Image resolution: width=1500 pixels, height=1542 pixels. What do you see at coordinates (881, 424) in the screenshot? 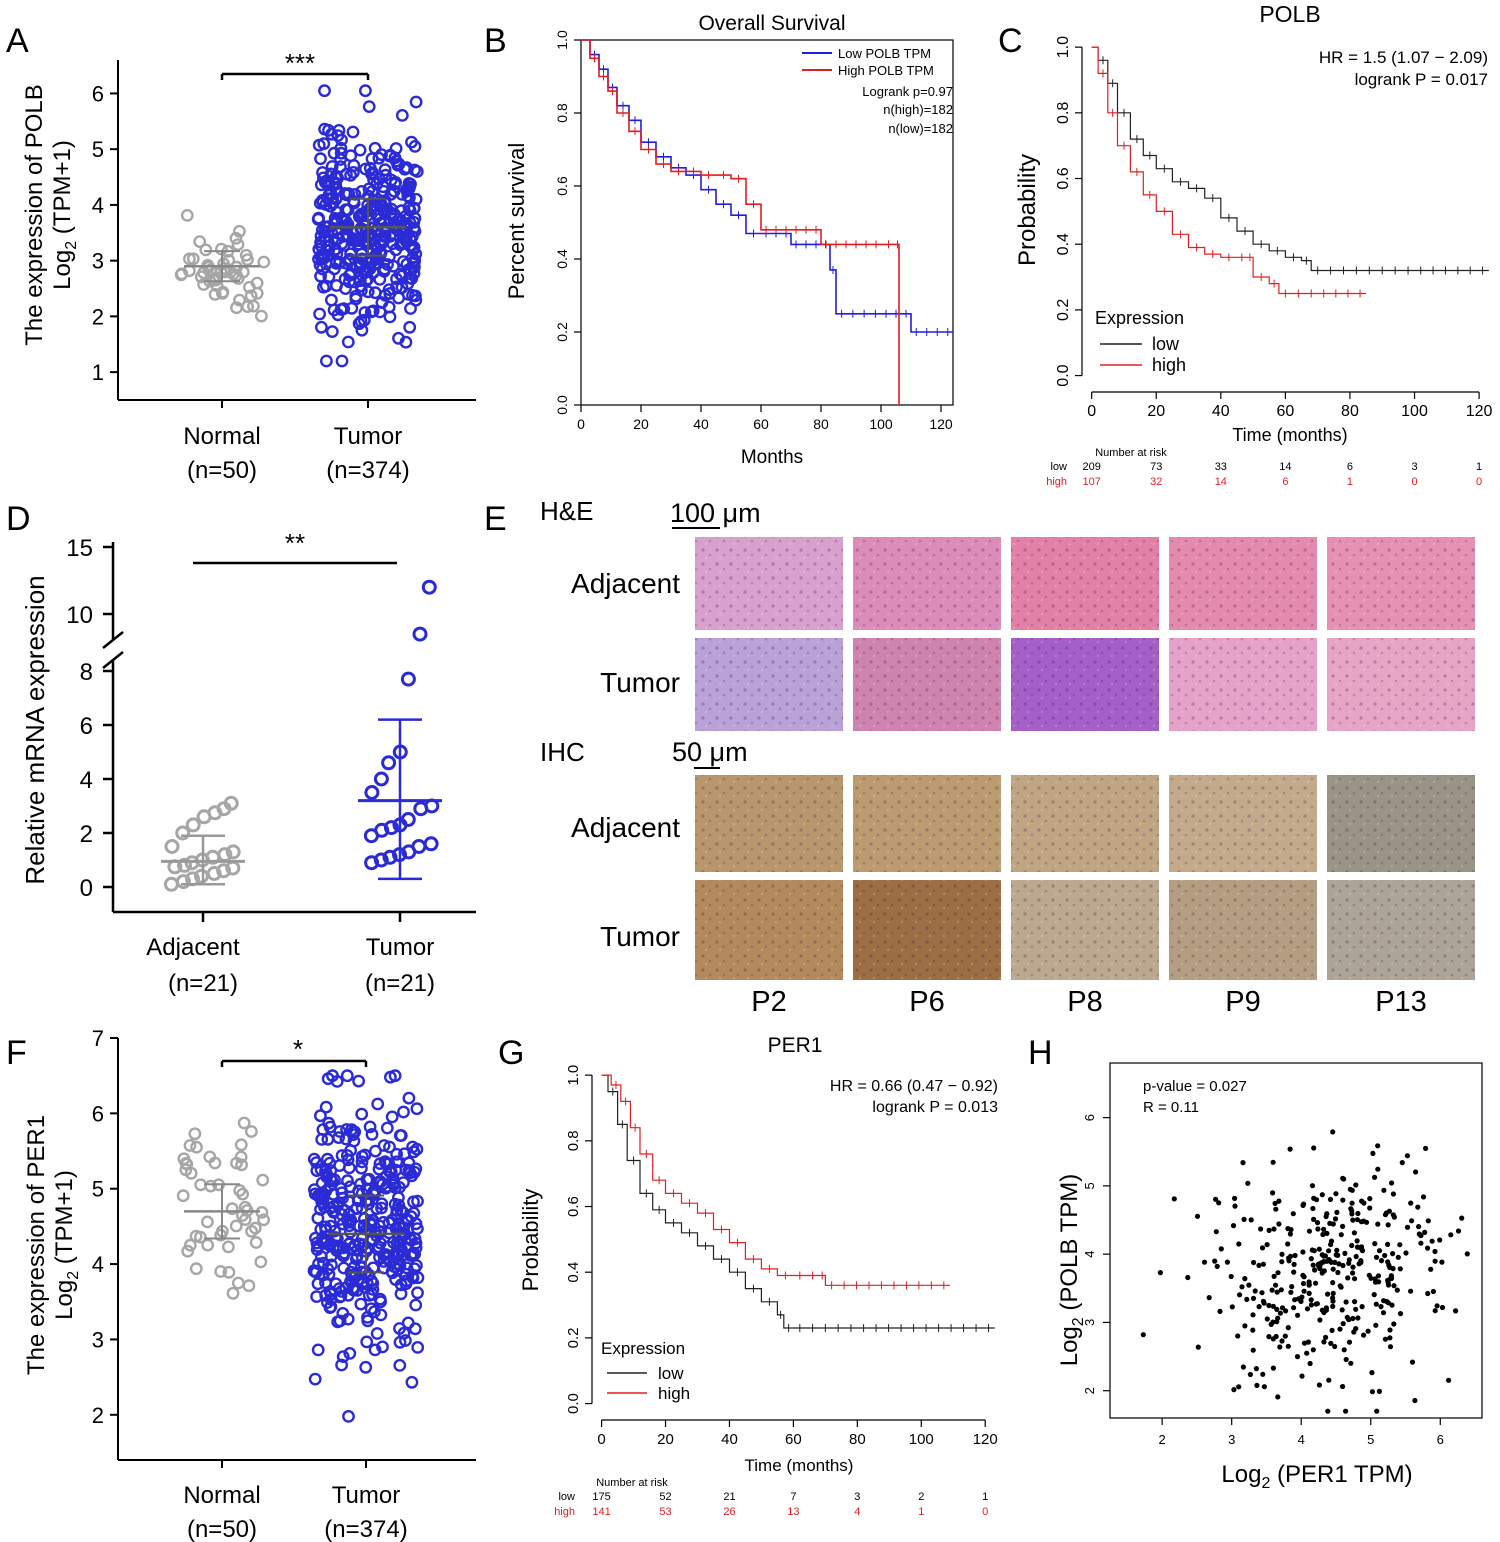
I see `x-tick-label: 100` at bounding box center [881, 424].